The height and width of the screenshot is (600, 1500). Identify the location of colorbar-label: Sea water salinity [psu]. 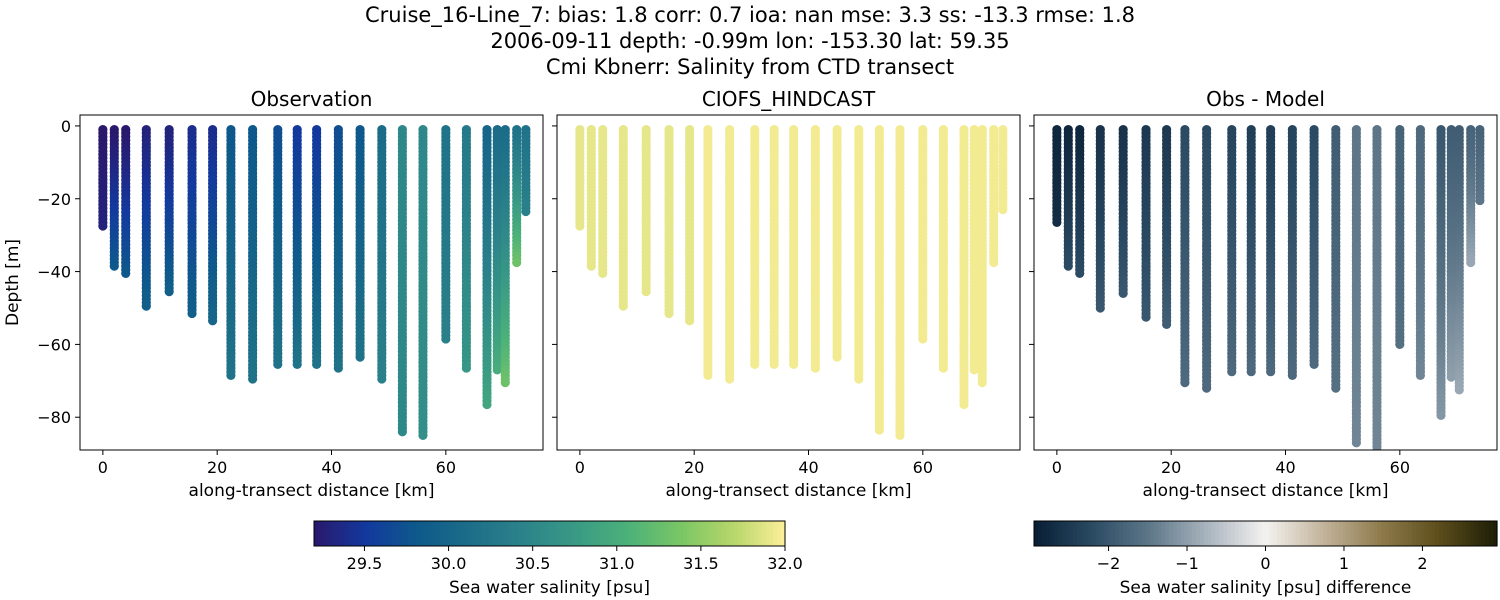
(549, 588).